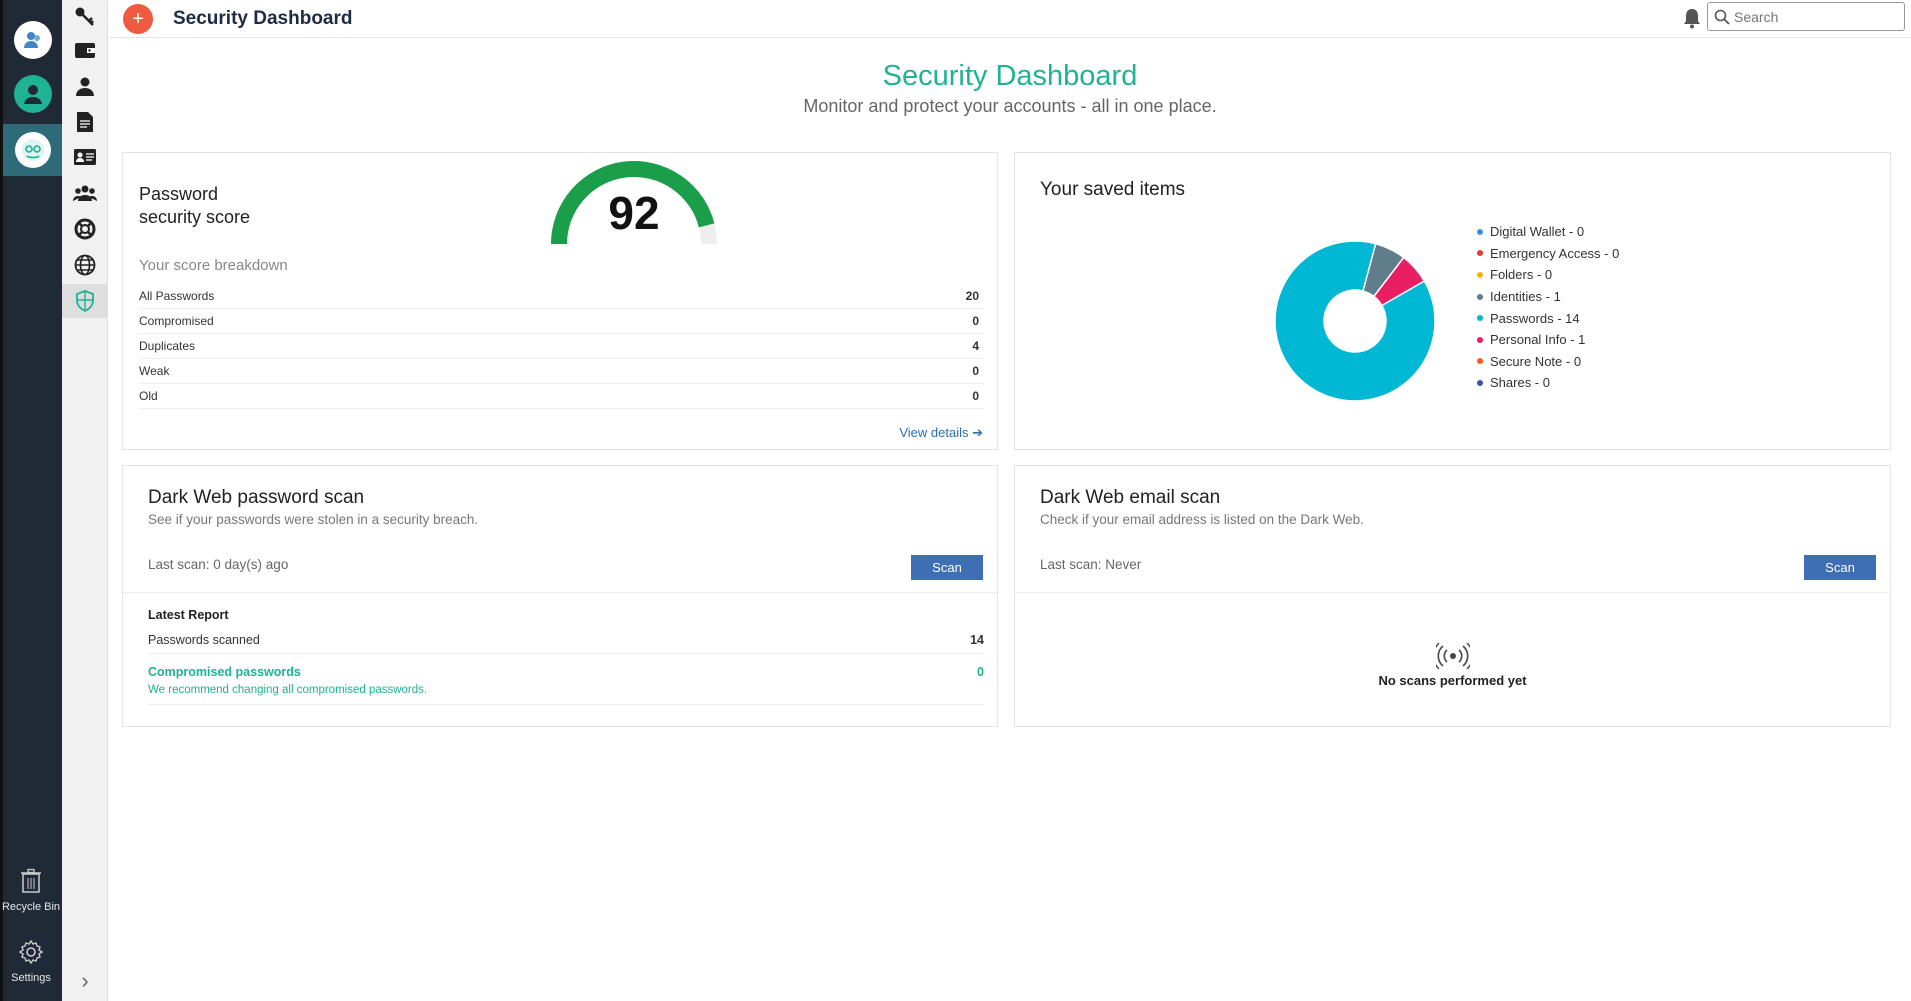 Image resolution: width=1911 pixels, height=1001 pixels. I want to click on personal-account-icon, so click(33, 94).